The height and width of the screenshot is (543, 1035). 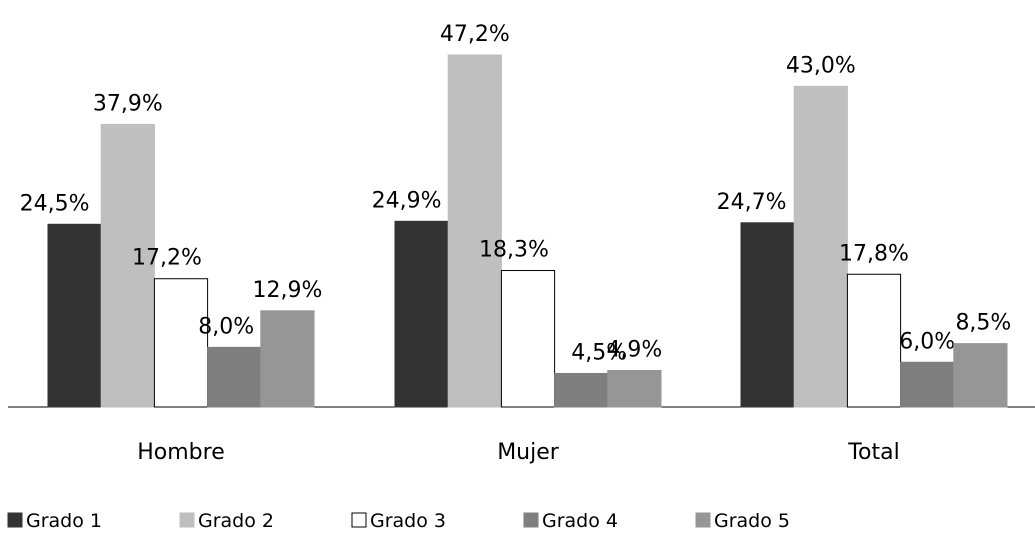 What do you see at coordinates (226, 326) in the screenshot?
I see `data-label: 8,0%` at bounding box center [226, 326].